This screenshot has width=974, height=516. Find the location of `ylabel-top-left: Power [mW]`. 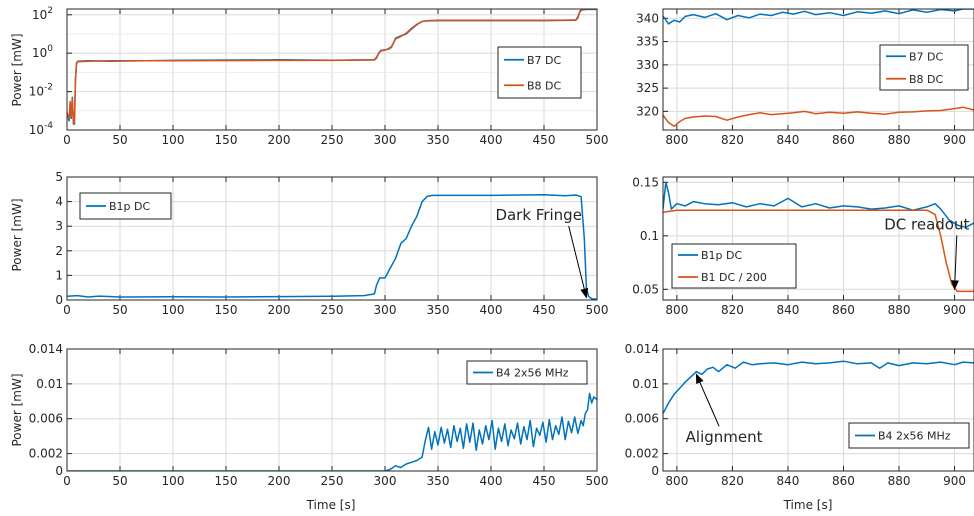

ylabel-top-left: Power [mW] is located at coordinates (17, 69).